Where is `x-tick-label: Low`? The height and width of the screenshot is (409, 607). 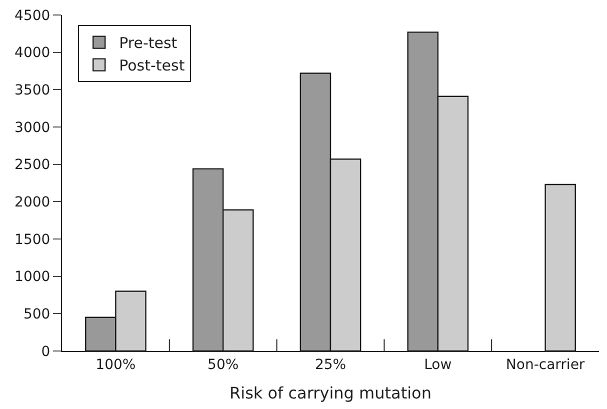
x-tick-label: Low is located at coordinates (438, 364).